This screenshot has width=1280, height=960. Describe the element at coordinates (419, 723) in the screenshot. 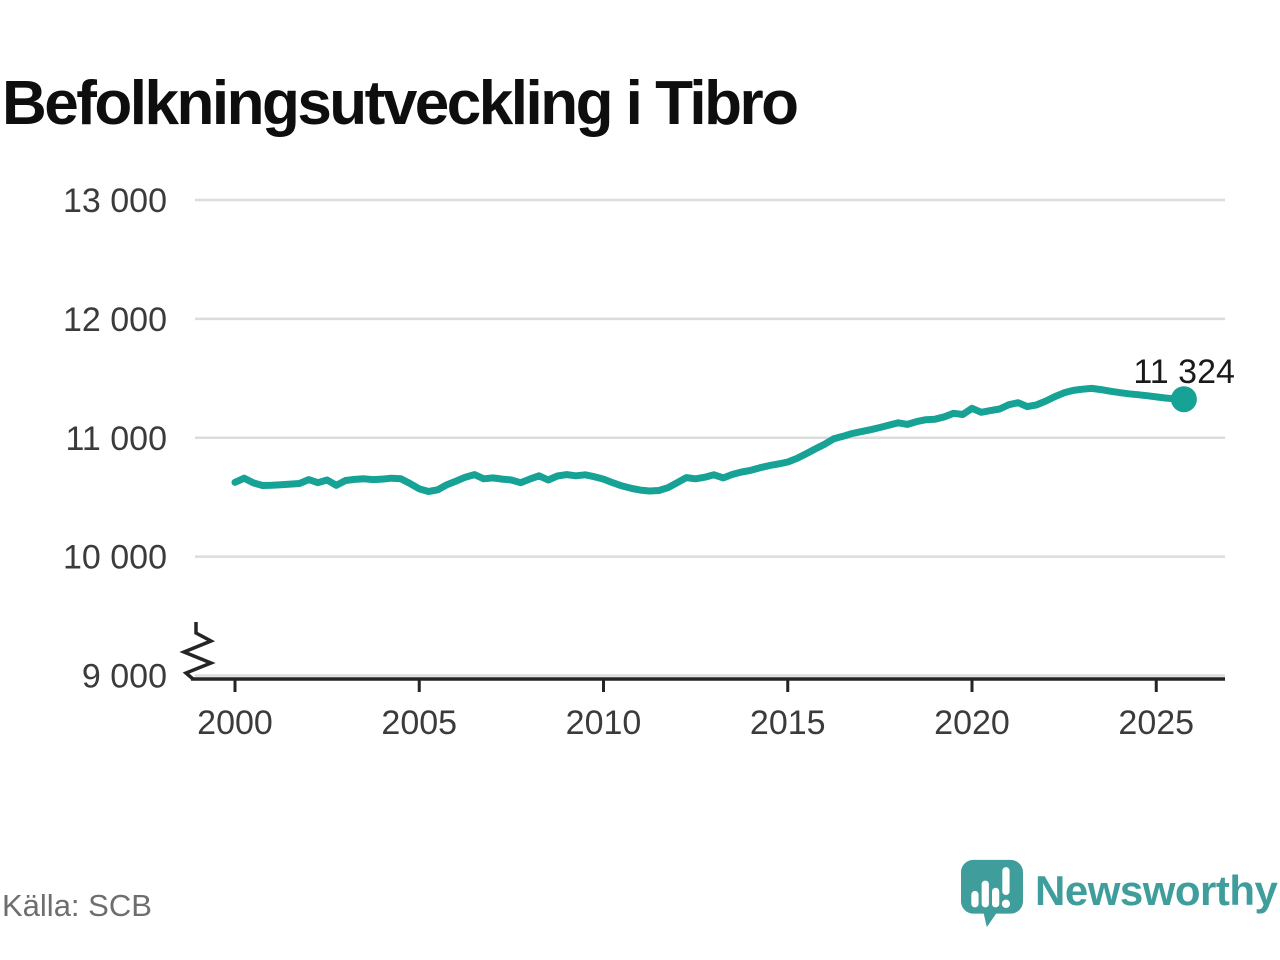

I see `x-tick-label-2005: 2005` at that location.